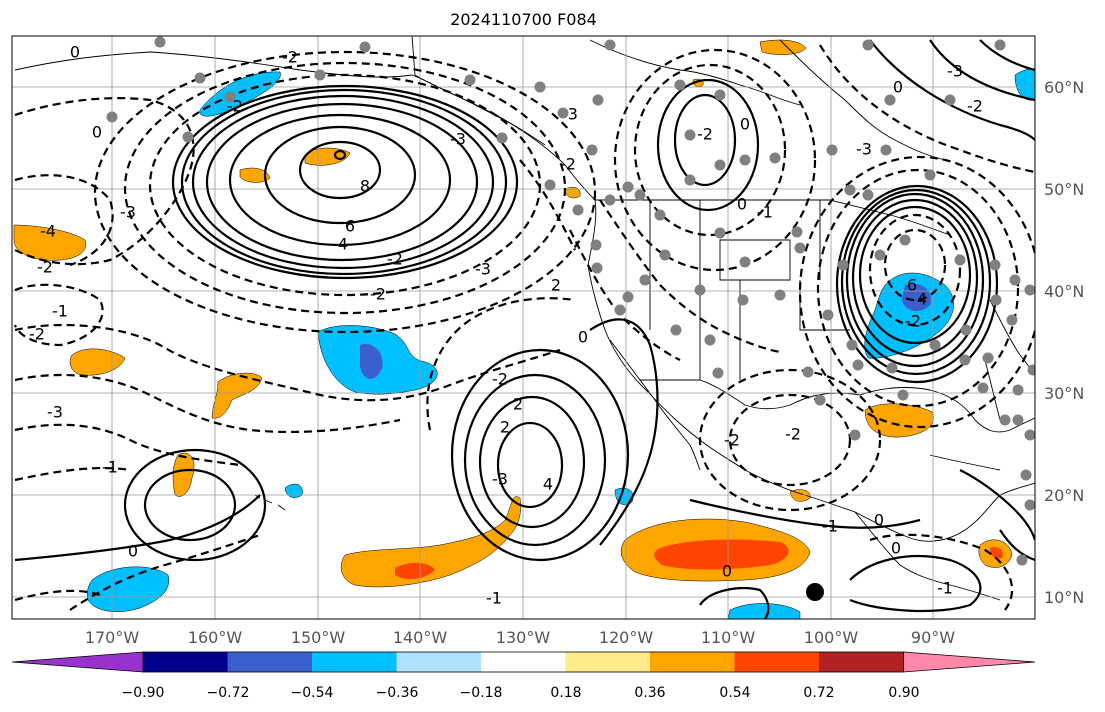 This screenshot has width=1105, height=712. What do you see at coordinates (1064, 597) in the screenshot?
I see `lat-label: 10°N` at bounding box center [1064, 597].